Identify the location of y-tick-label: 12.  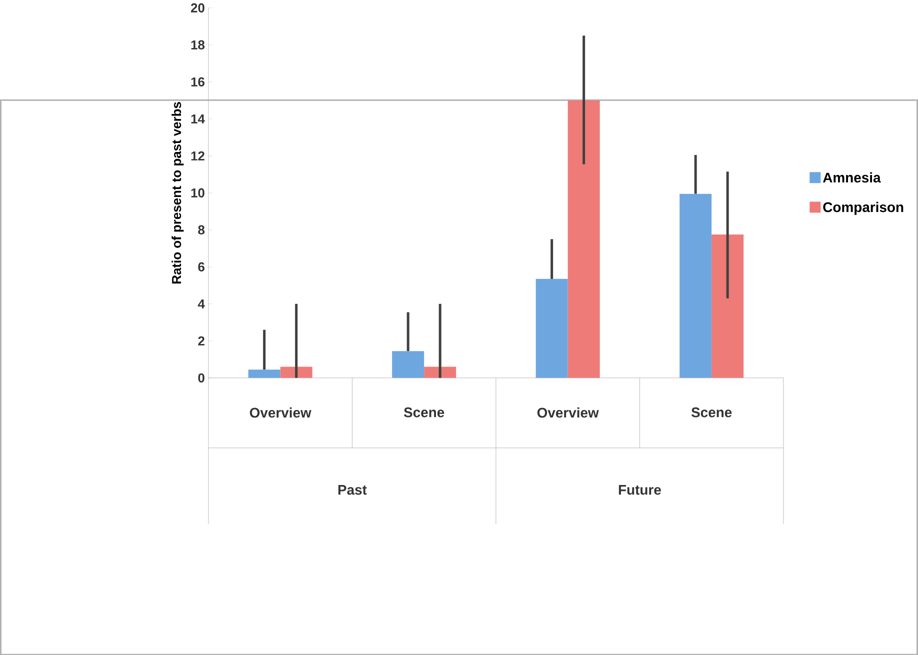
(197, 155).